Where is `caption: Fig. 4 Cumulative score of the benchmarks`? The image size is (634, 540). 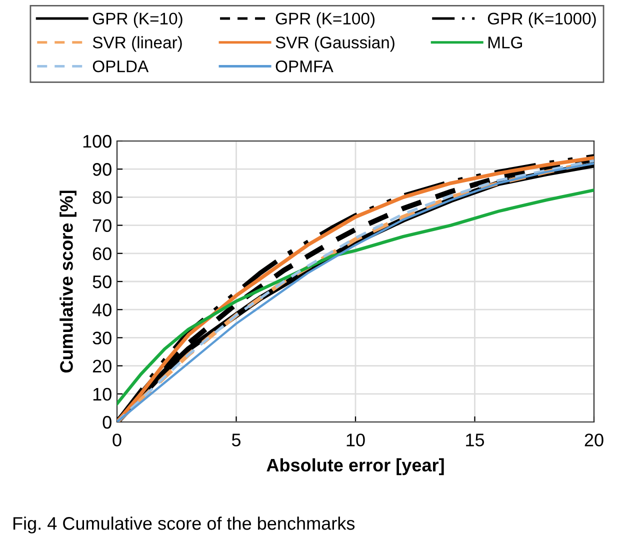 caption: Fig. 4 Cumulative score of the benchmarks is located at coordinates (184, 525).